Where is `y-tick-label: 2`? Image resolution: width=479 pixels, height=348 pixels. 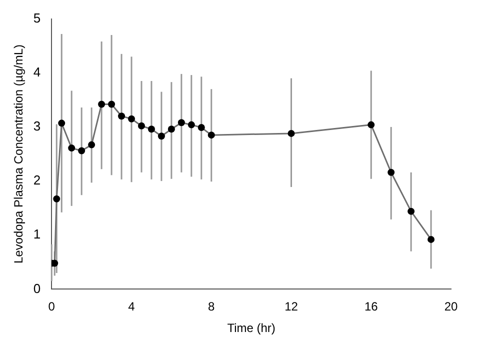
y-tick-label: 2 is located at coordinates (37, 180).